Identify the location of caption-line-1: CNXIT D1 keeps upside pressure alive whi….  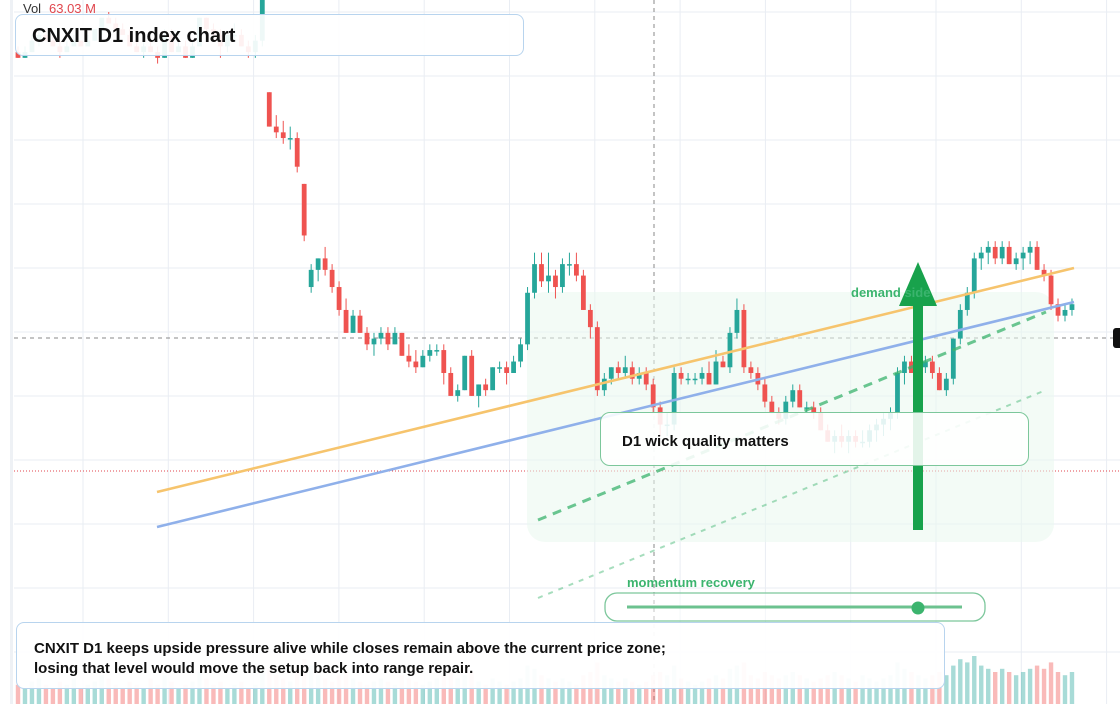
(350, 648).